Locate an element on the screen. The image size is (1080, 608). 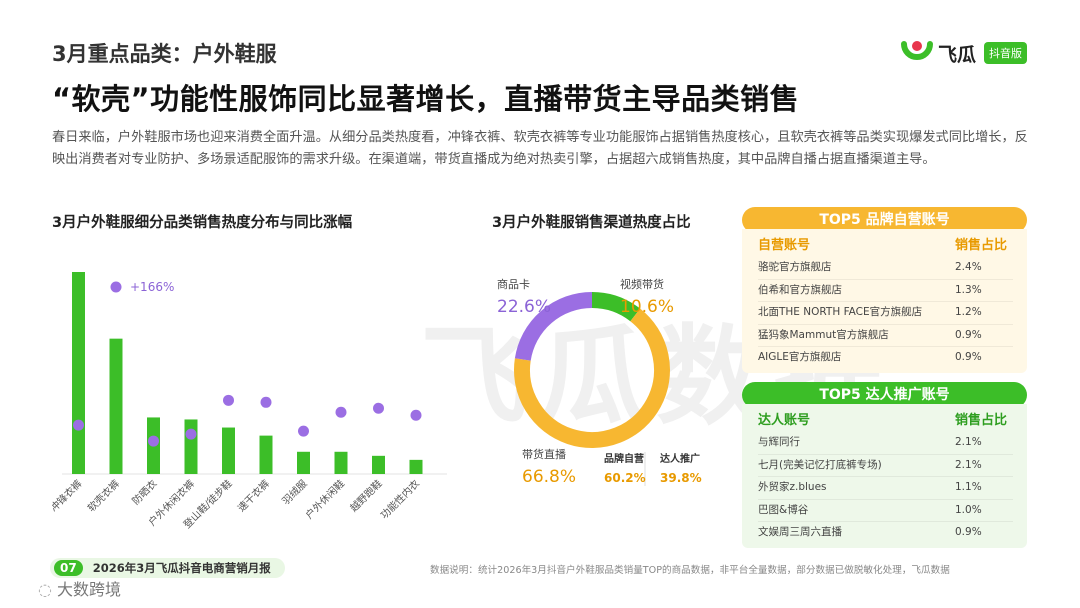
footer-badge: 07 2026年3月飞瓜抖音电商营销月报 is located at coordinates (167, 568).